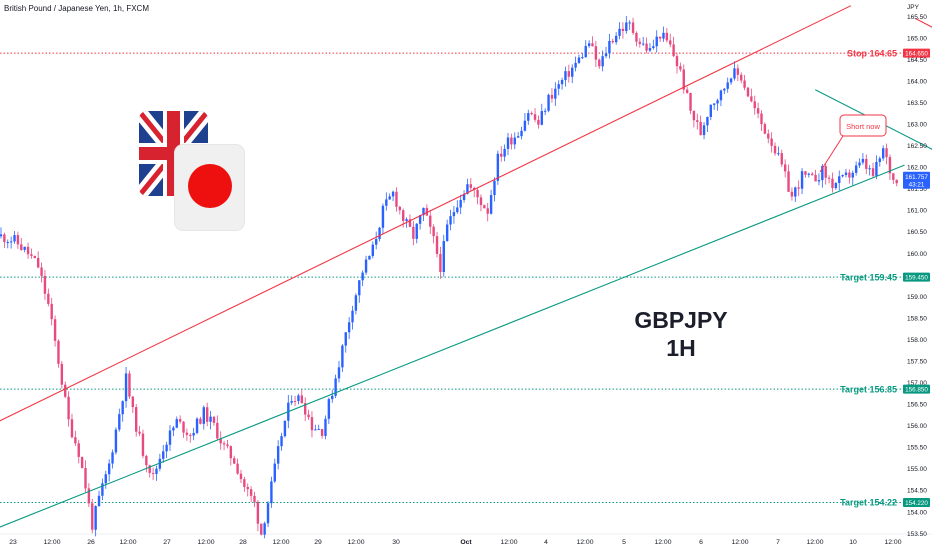 The height and width of the screenshot is (550, 932). What do you see at coordinates (917, 297) in the screenshot?
I see `y-tick-label: 159.00` at bounding box center [917, 297].